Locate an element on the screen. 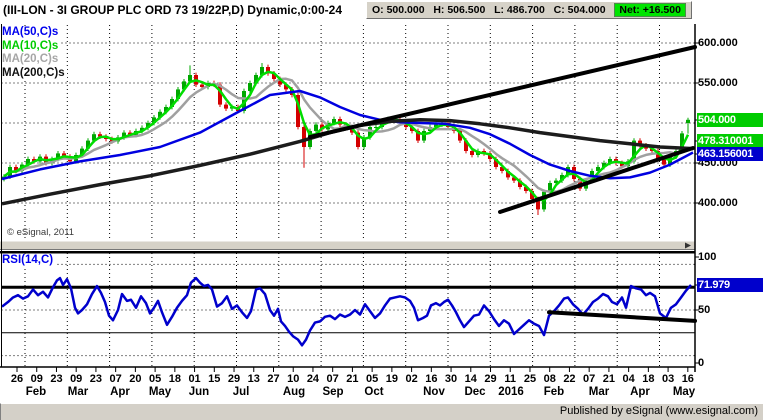 This screenshot has width=764, height=420. quote-open: O: 500.000 is located at coordinates (398, 10).